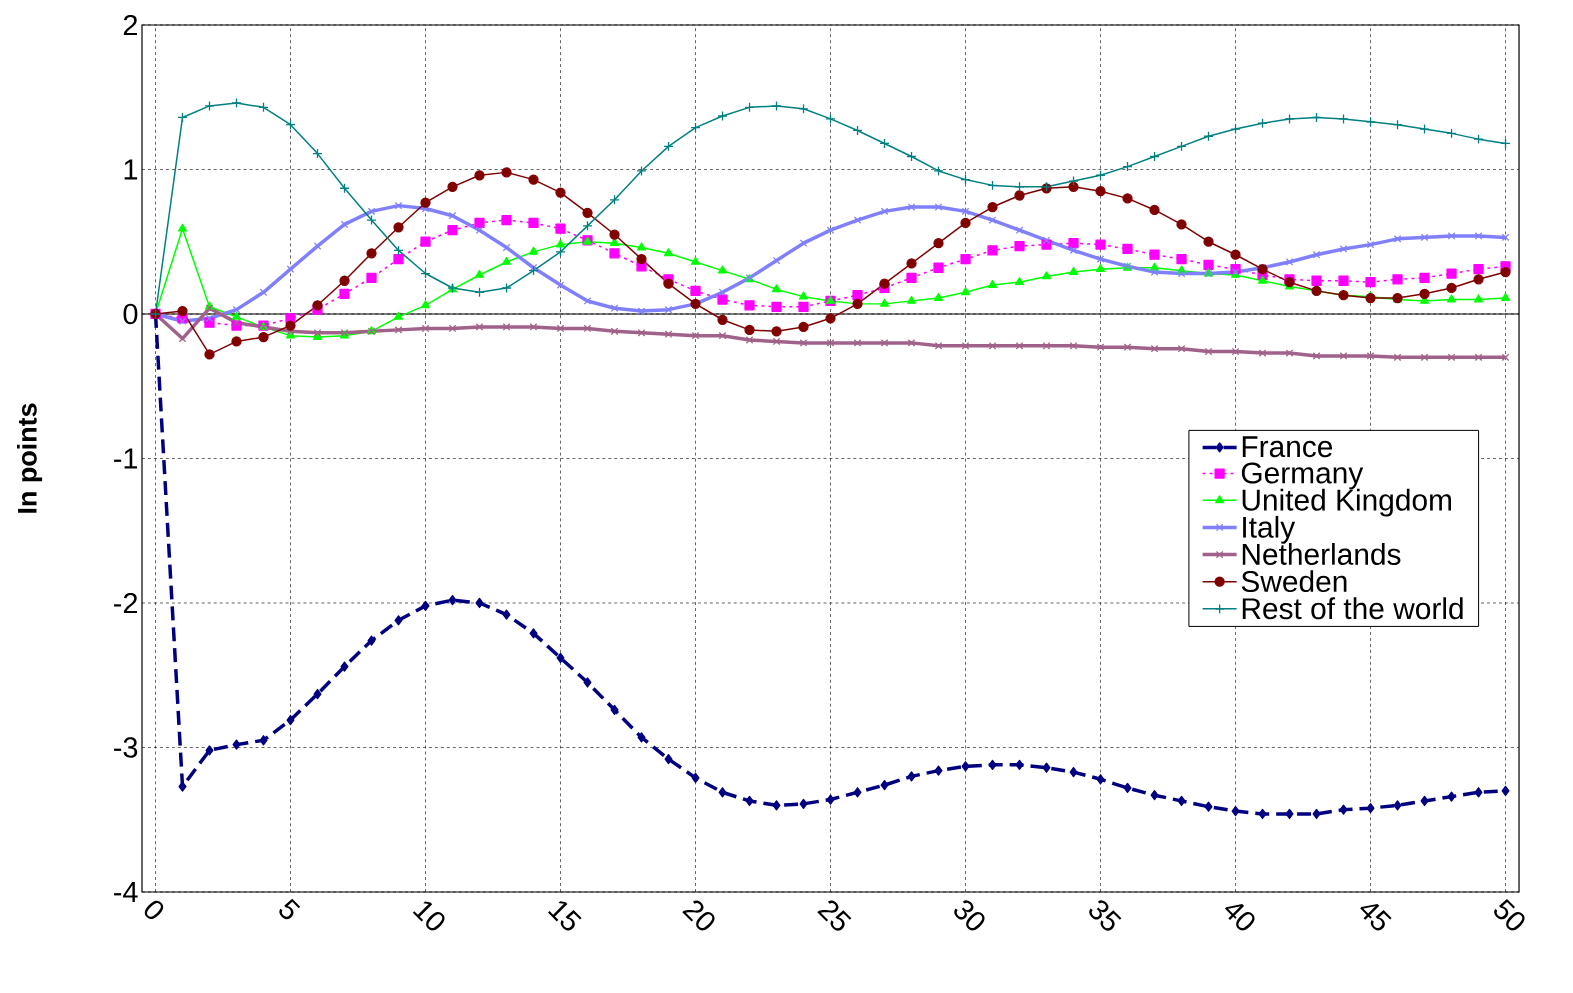  Describe the element at coordinates (130, 25) in the screenshot. I see `y-tick-label: 2` at that location.